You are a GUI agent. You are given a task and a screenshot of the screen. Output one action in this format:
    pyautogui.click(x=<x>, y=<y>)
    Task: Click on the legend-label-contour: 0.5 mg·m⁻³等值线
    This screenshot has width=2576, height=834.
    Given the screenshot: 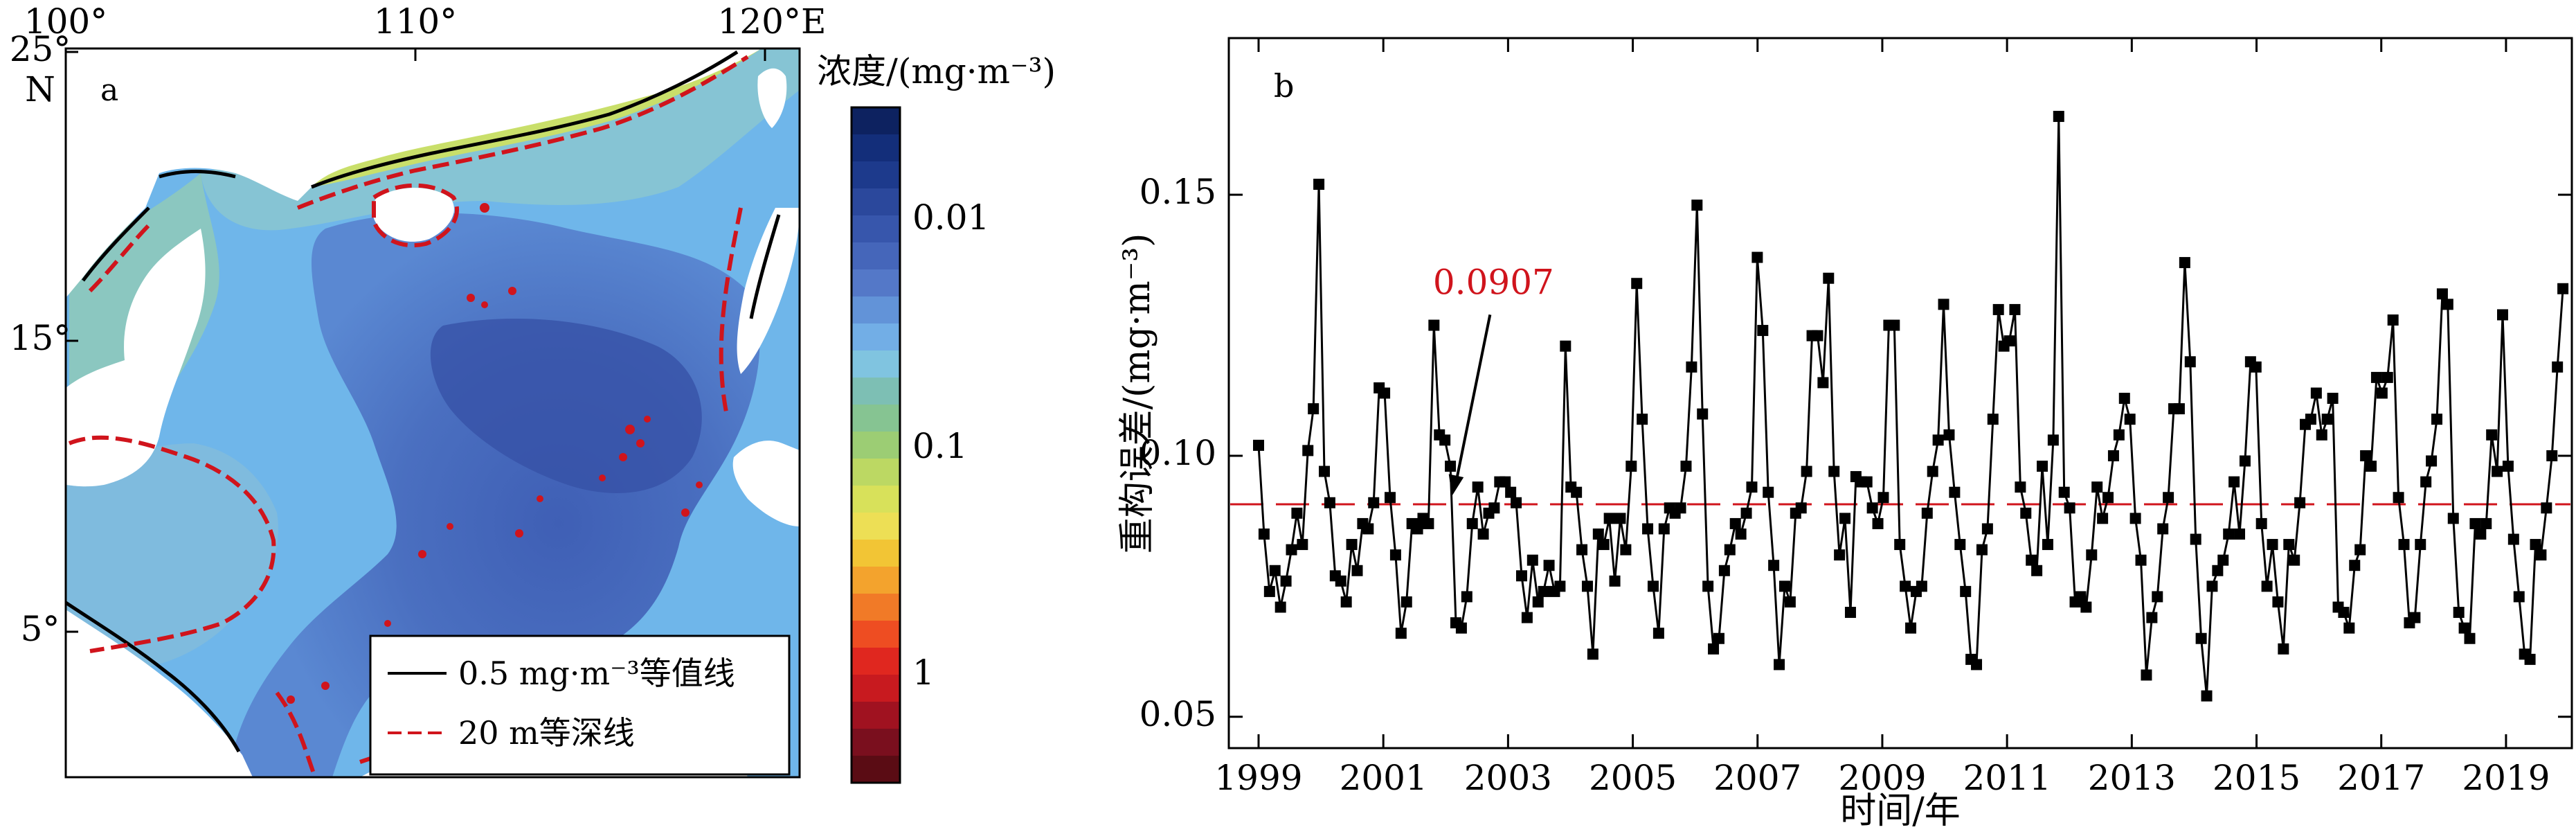 What is the action you would take?
    pyautogui.click(x=596, y=673)
    